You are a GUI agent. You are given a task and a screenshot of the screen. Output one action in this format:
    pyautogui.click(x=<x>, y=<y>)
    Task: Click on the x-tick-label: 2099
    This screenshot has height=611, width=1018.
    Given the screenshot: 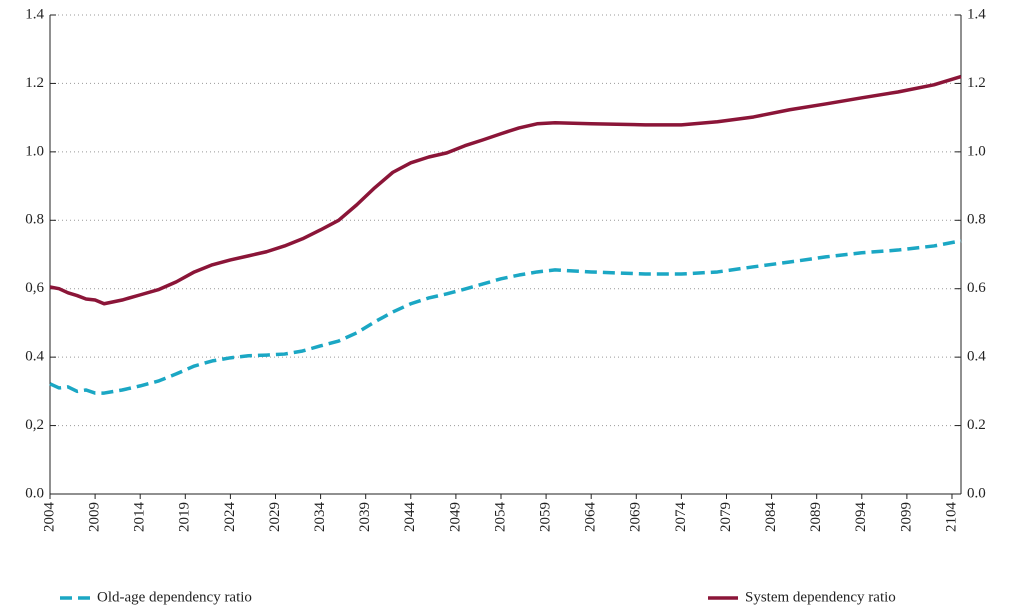 What is the action you would take?
    pyautogui.click(x=906, y=517)
    